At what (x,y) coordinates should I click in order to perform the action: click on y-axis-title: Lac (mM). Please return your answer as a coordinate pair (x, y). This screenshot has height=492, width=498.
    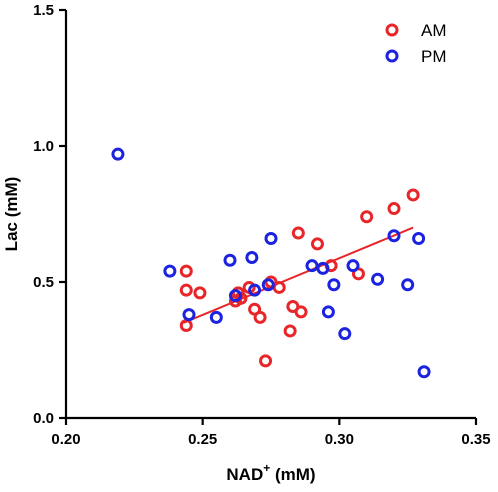
    Looking at the image, I should click on (11, 214).